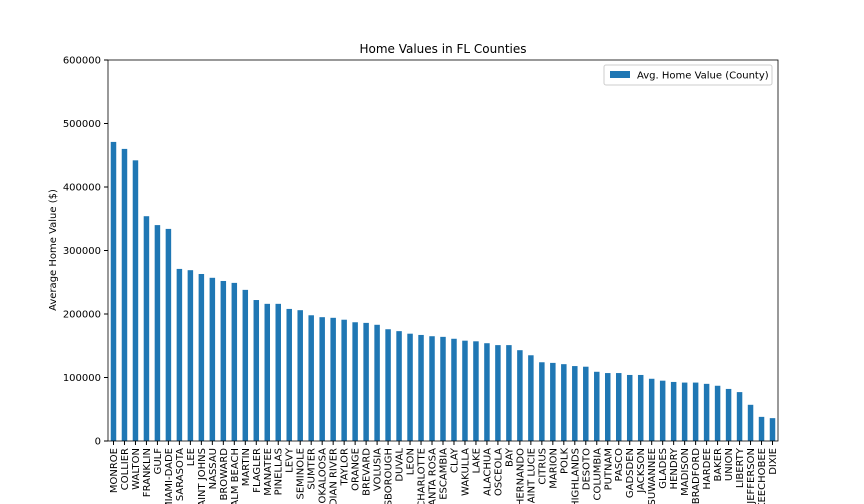 The height and width of the screenshot is (504, 864). I want to click on x-tick-label: SANTA ROSA, so click(433, 476).